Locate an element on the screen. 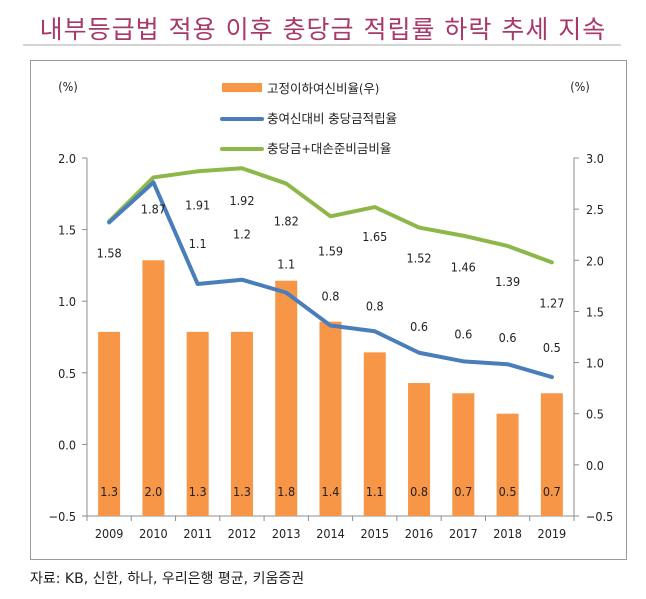 This screenshot has height=599, width=646. bar-2012 is located at coordinates (241, 423).